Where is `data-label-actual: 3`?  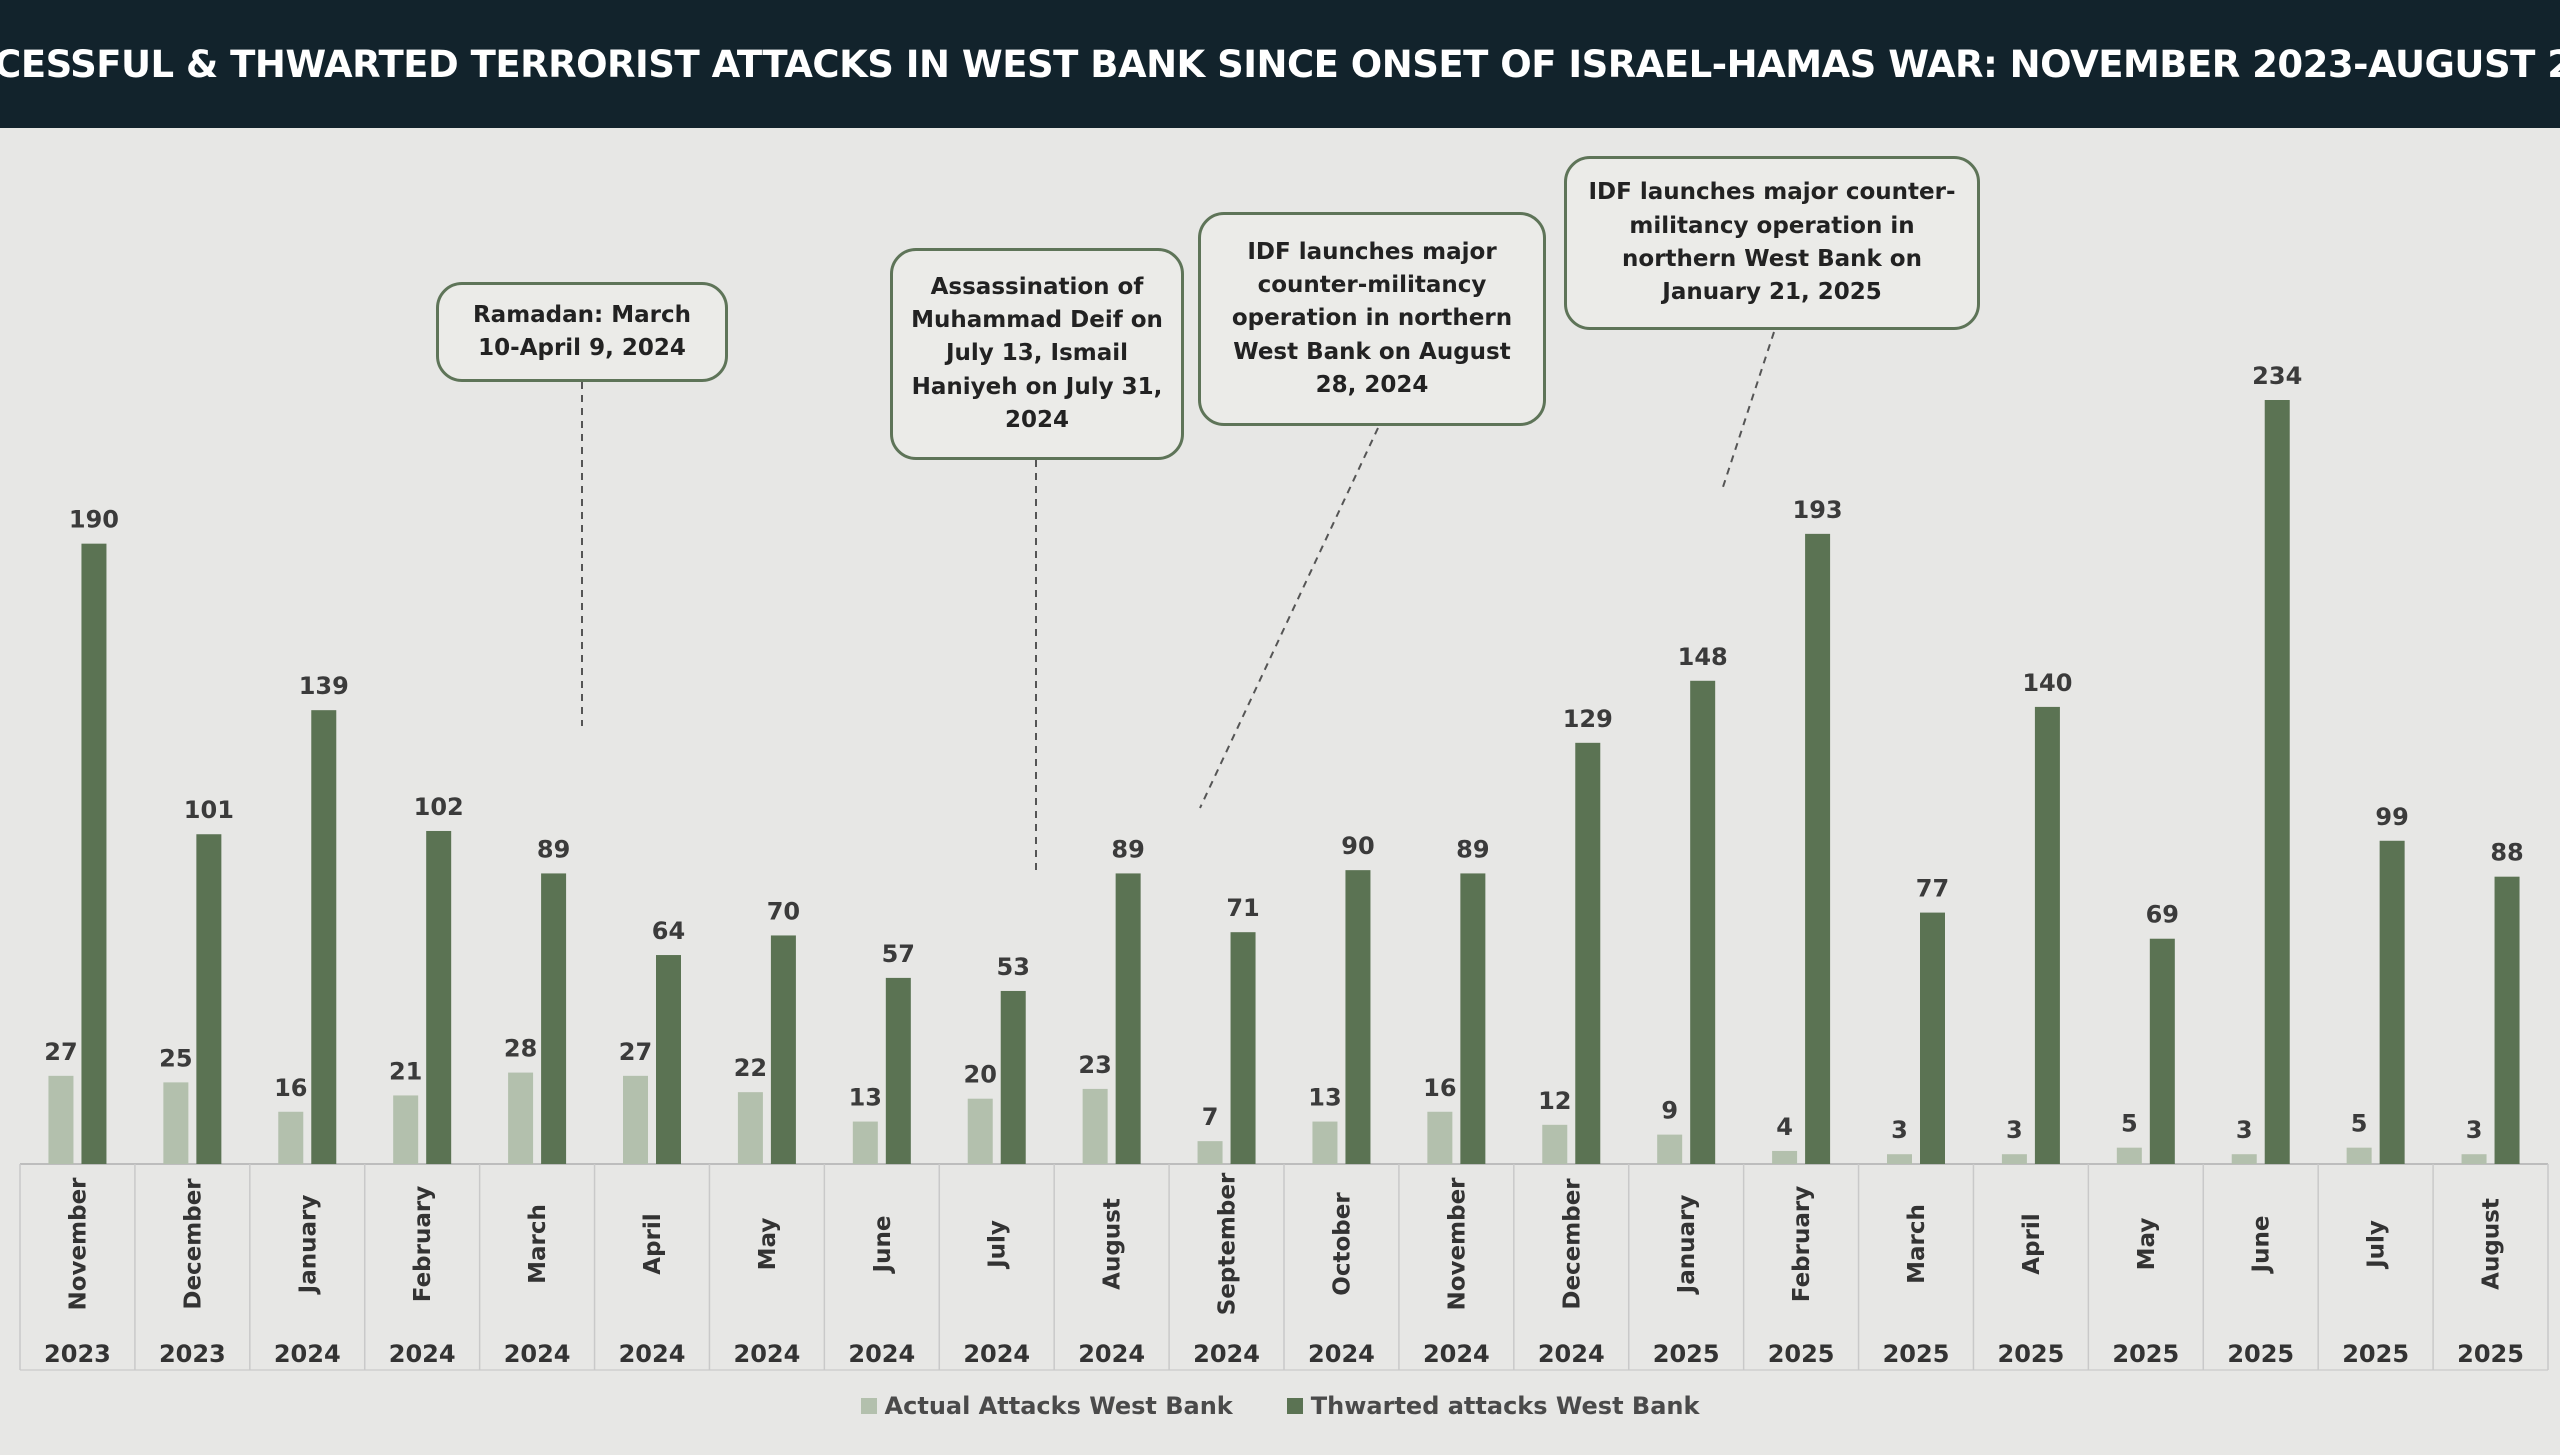
data-label-actual: 3 is located at coordinates (2244, 1130).